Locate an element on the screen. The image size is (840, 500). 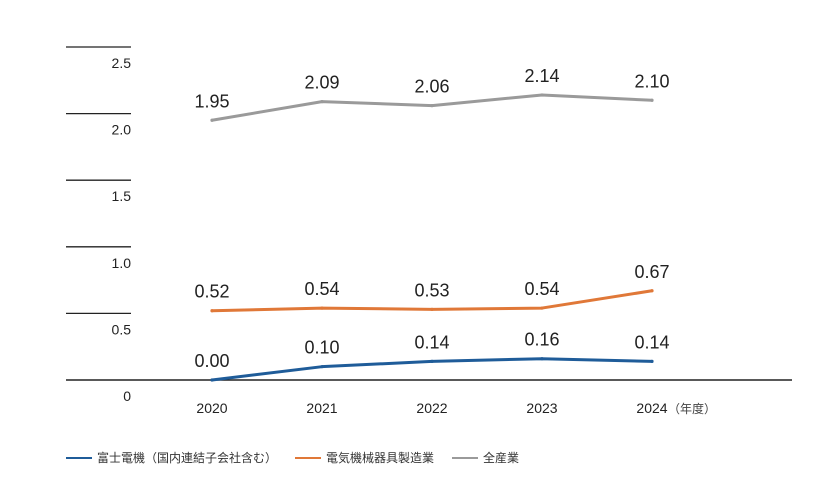
data-label: 2.06 is located at coordinates (431, 87).